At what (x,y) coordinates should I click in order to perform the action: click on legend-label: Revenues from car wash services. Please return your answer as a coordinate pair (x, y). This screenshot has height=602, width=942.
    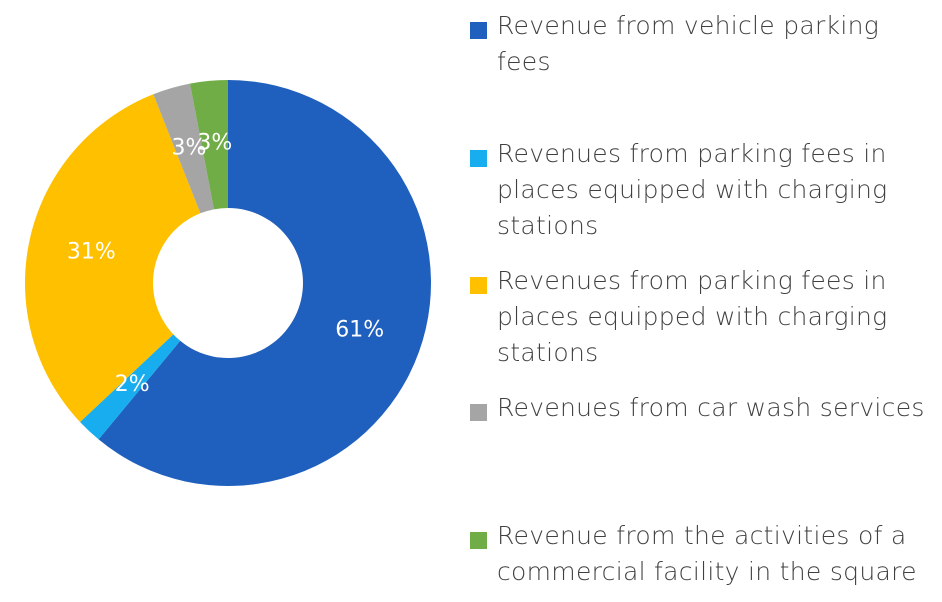
    Looking at the image, I should click on (711, 407).